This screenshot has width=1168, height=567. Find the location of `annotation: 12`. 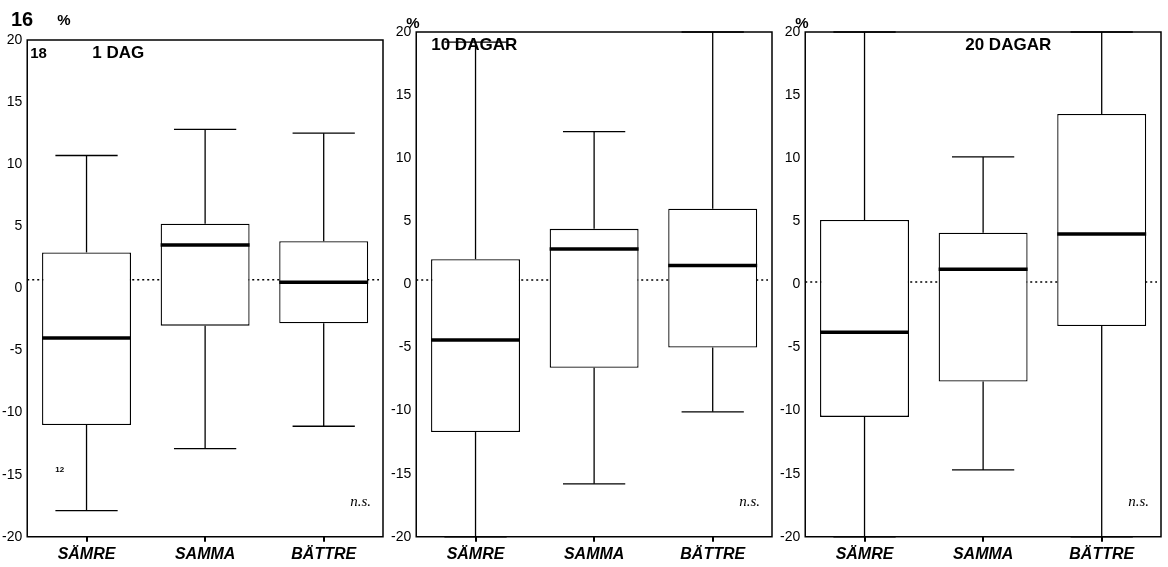

annotation: 12 is located at coordinates (60, 470).